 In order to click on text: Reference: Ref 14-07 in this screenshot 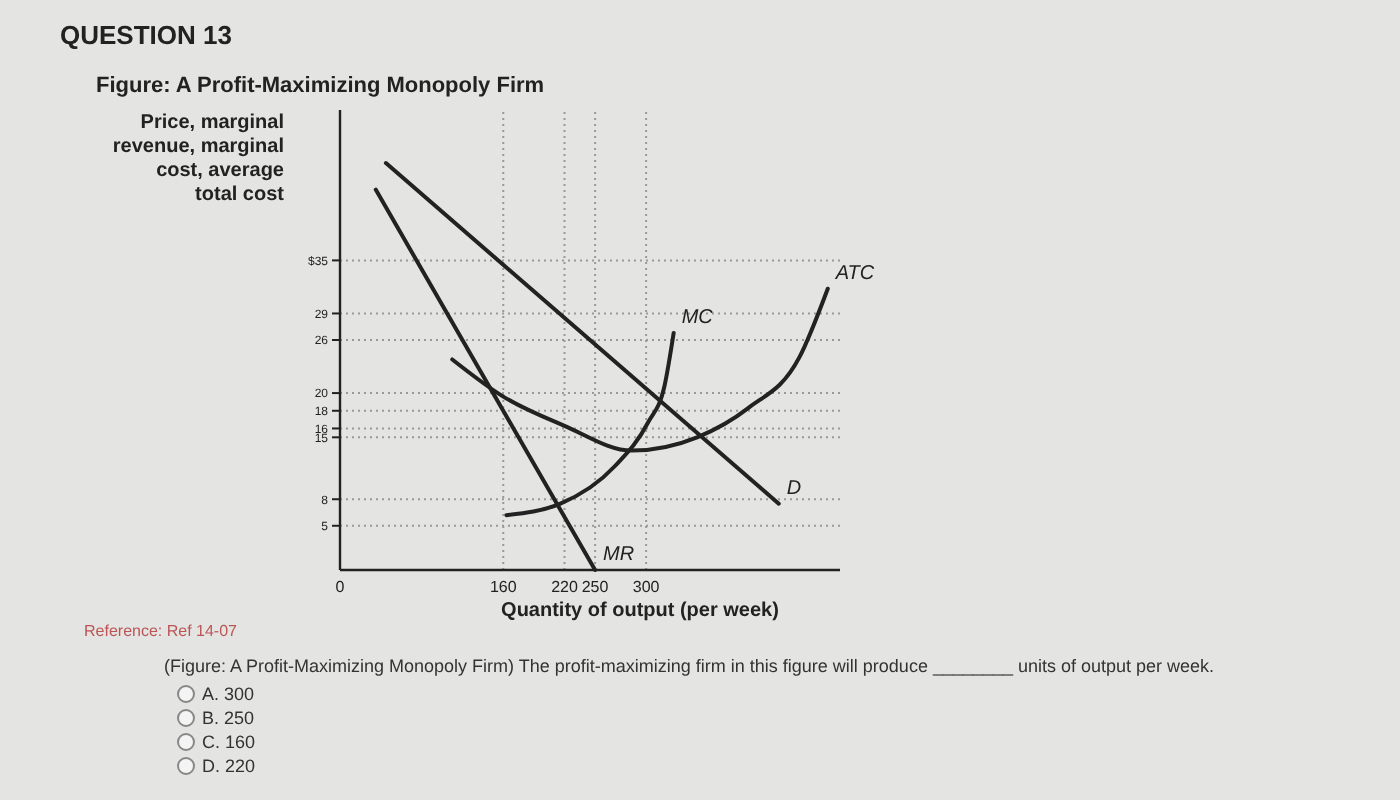, I will do `click(161, 631)`.